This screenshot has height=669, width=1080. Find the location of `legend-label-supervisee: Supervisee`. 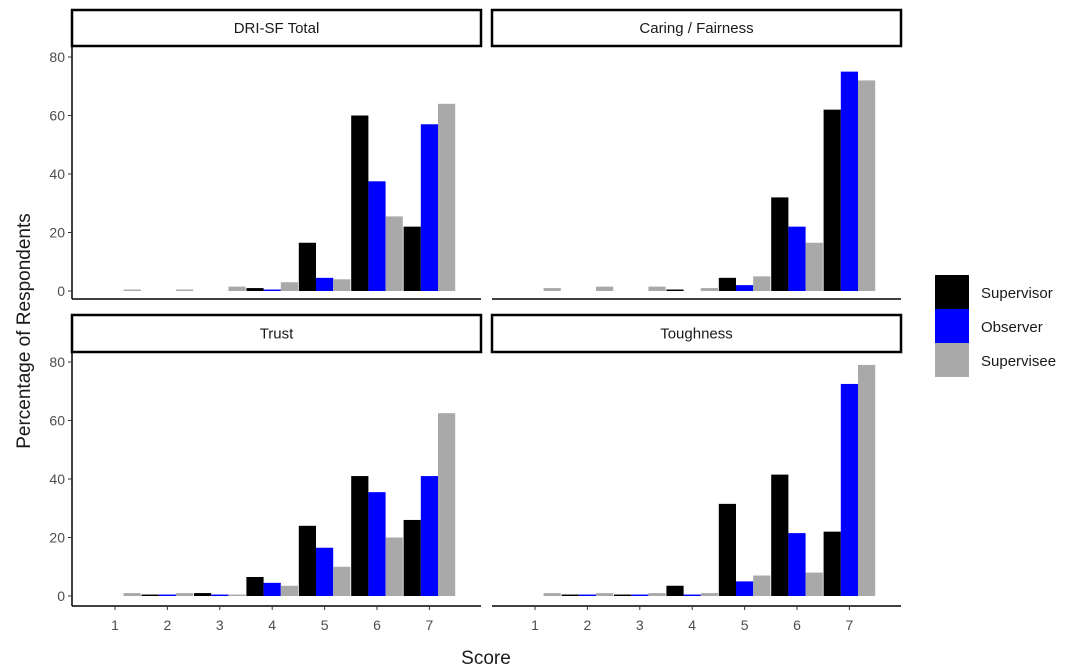

legend-label-supervisee: Supervisee is located at coordinates (1018, 361).